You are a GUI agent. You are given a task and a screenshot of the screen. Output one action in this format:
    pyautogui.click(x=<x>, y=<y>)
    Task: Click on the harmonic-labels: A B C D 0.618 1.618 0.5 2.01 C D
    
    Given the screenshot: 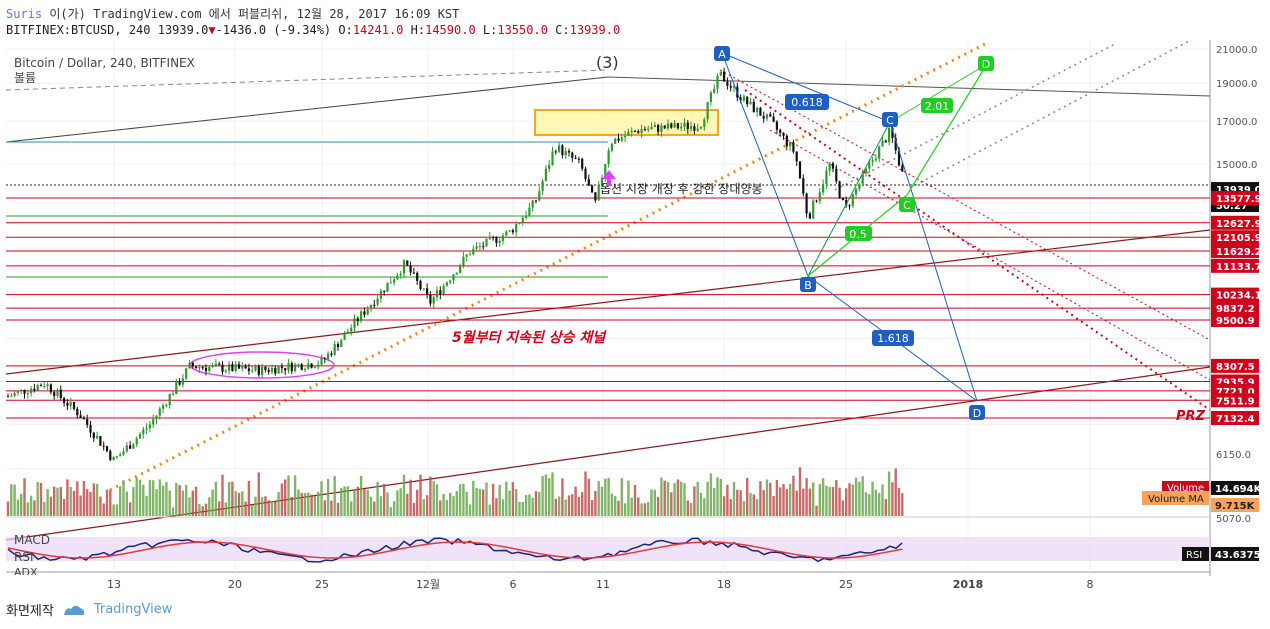 What is the action you would take?
    pyautogui.click(x=854, y=233)
    